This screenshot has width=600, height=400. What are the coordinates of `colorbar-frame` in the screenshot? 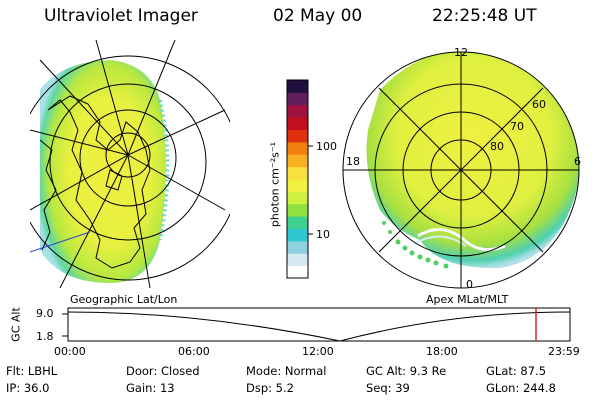 It's located at (297, 179).